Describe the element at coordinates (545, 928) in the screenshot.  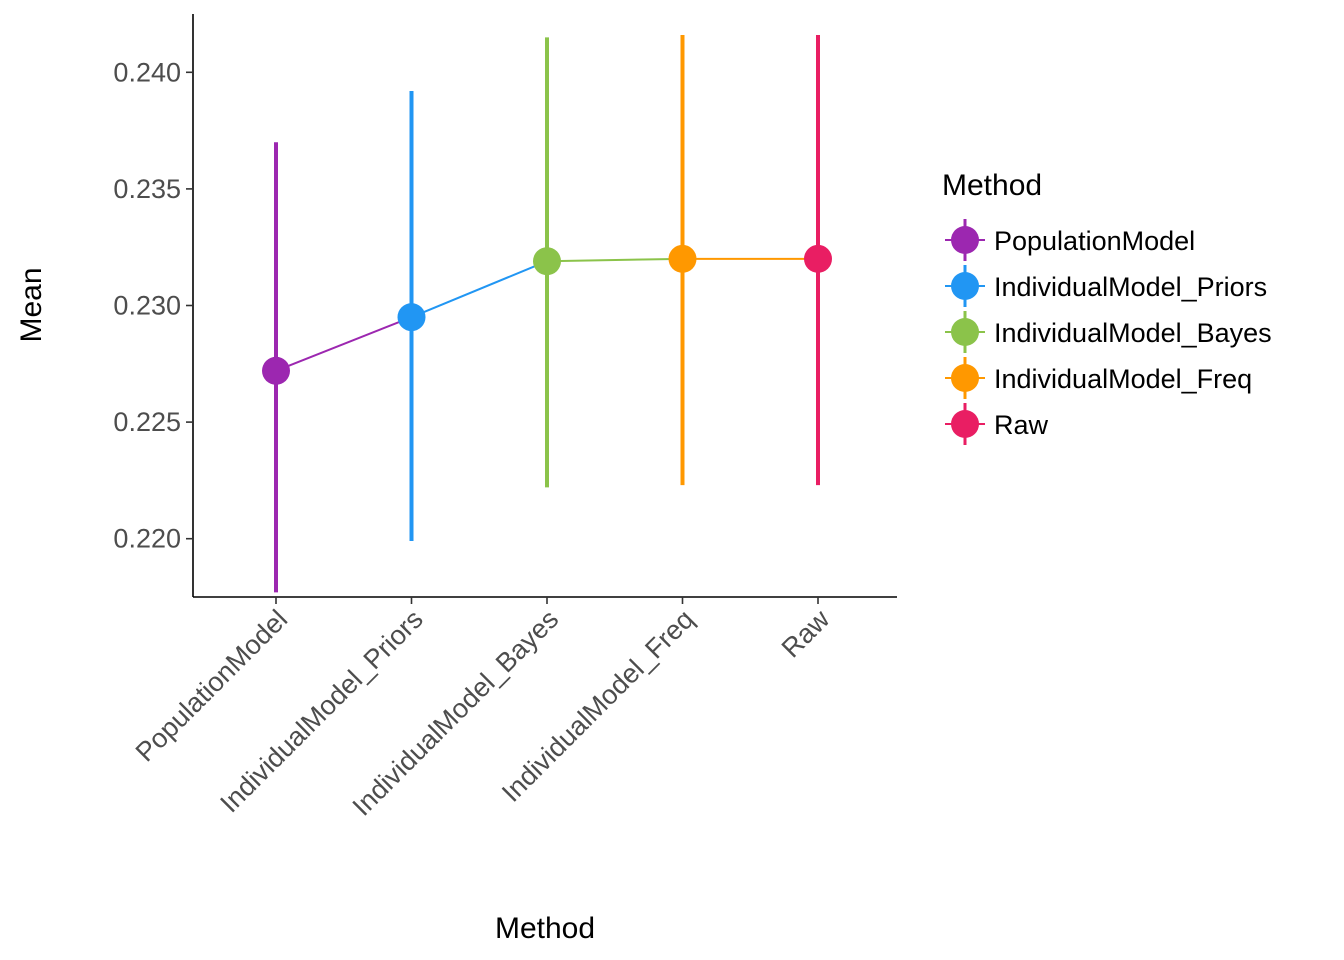
I see `x-axis-title: Method` at that location.